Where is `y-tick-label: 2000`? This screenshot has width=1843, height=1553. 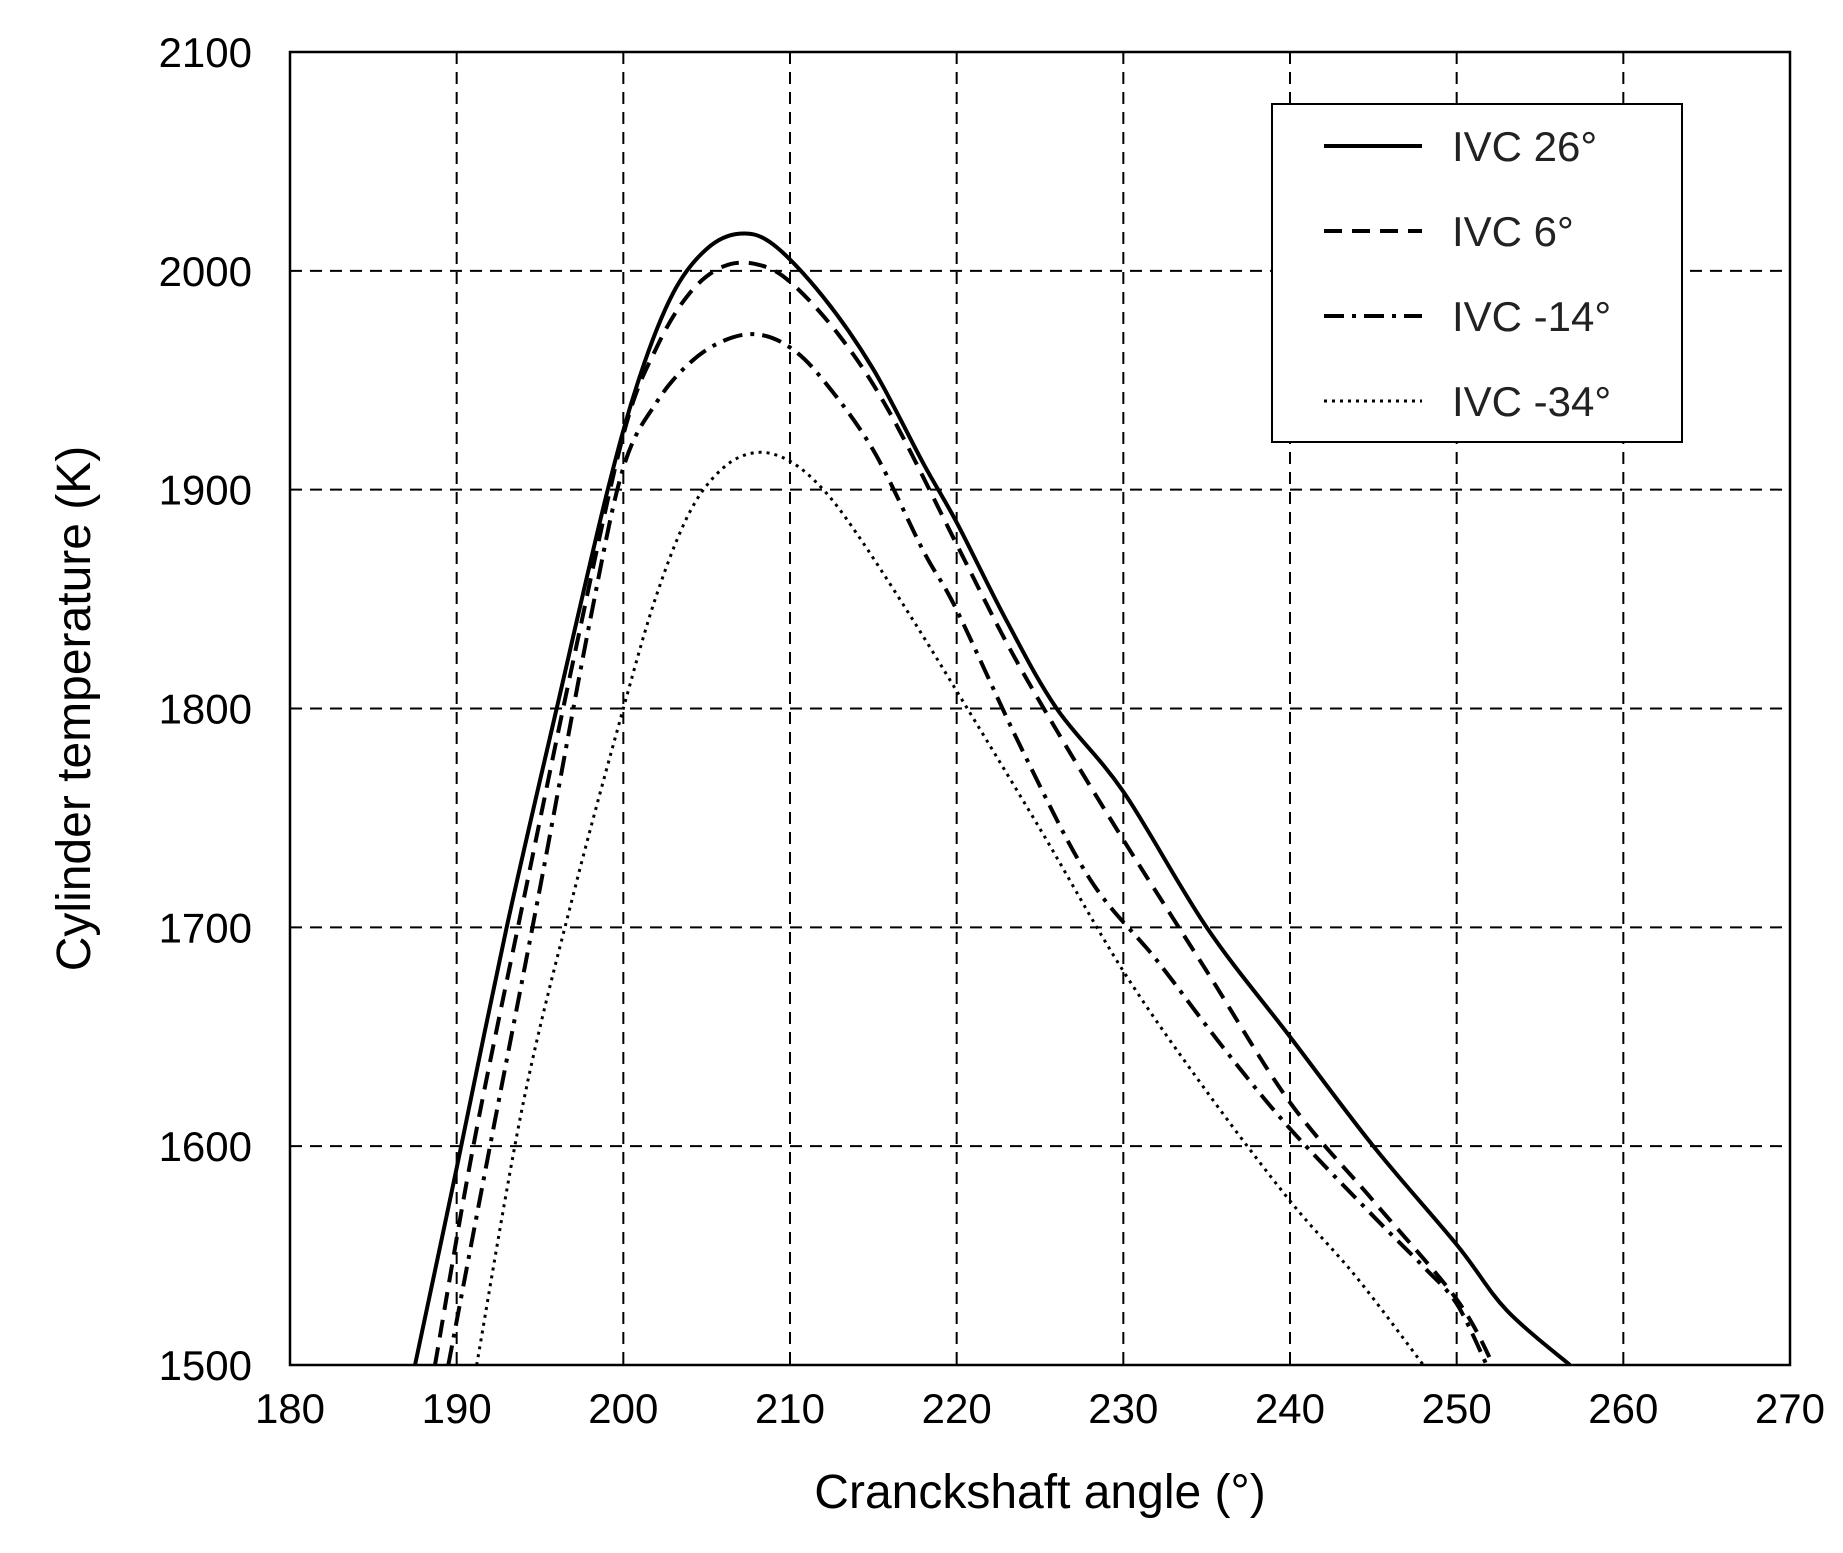
y-tick-label: 2000 is located at coordinates (205, 271).